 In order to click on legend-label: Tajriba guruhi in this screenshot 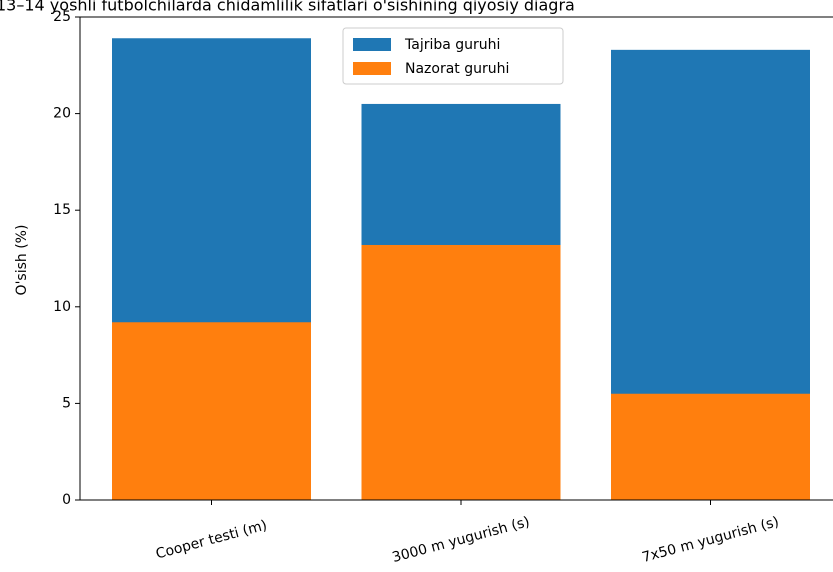, I will do `click(452, 45)`.